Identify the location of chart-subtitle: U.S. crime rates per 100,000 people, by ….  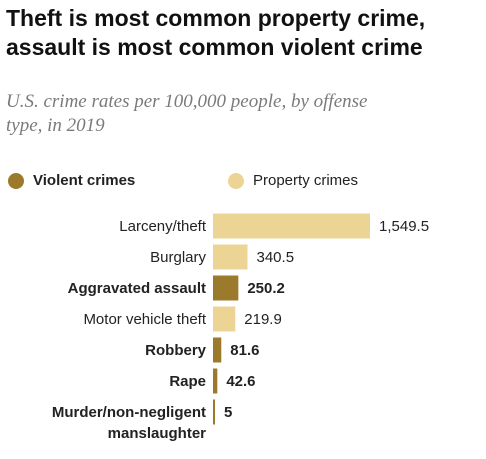
(241, 114).